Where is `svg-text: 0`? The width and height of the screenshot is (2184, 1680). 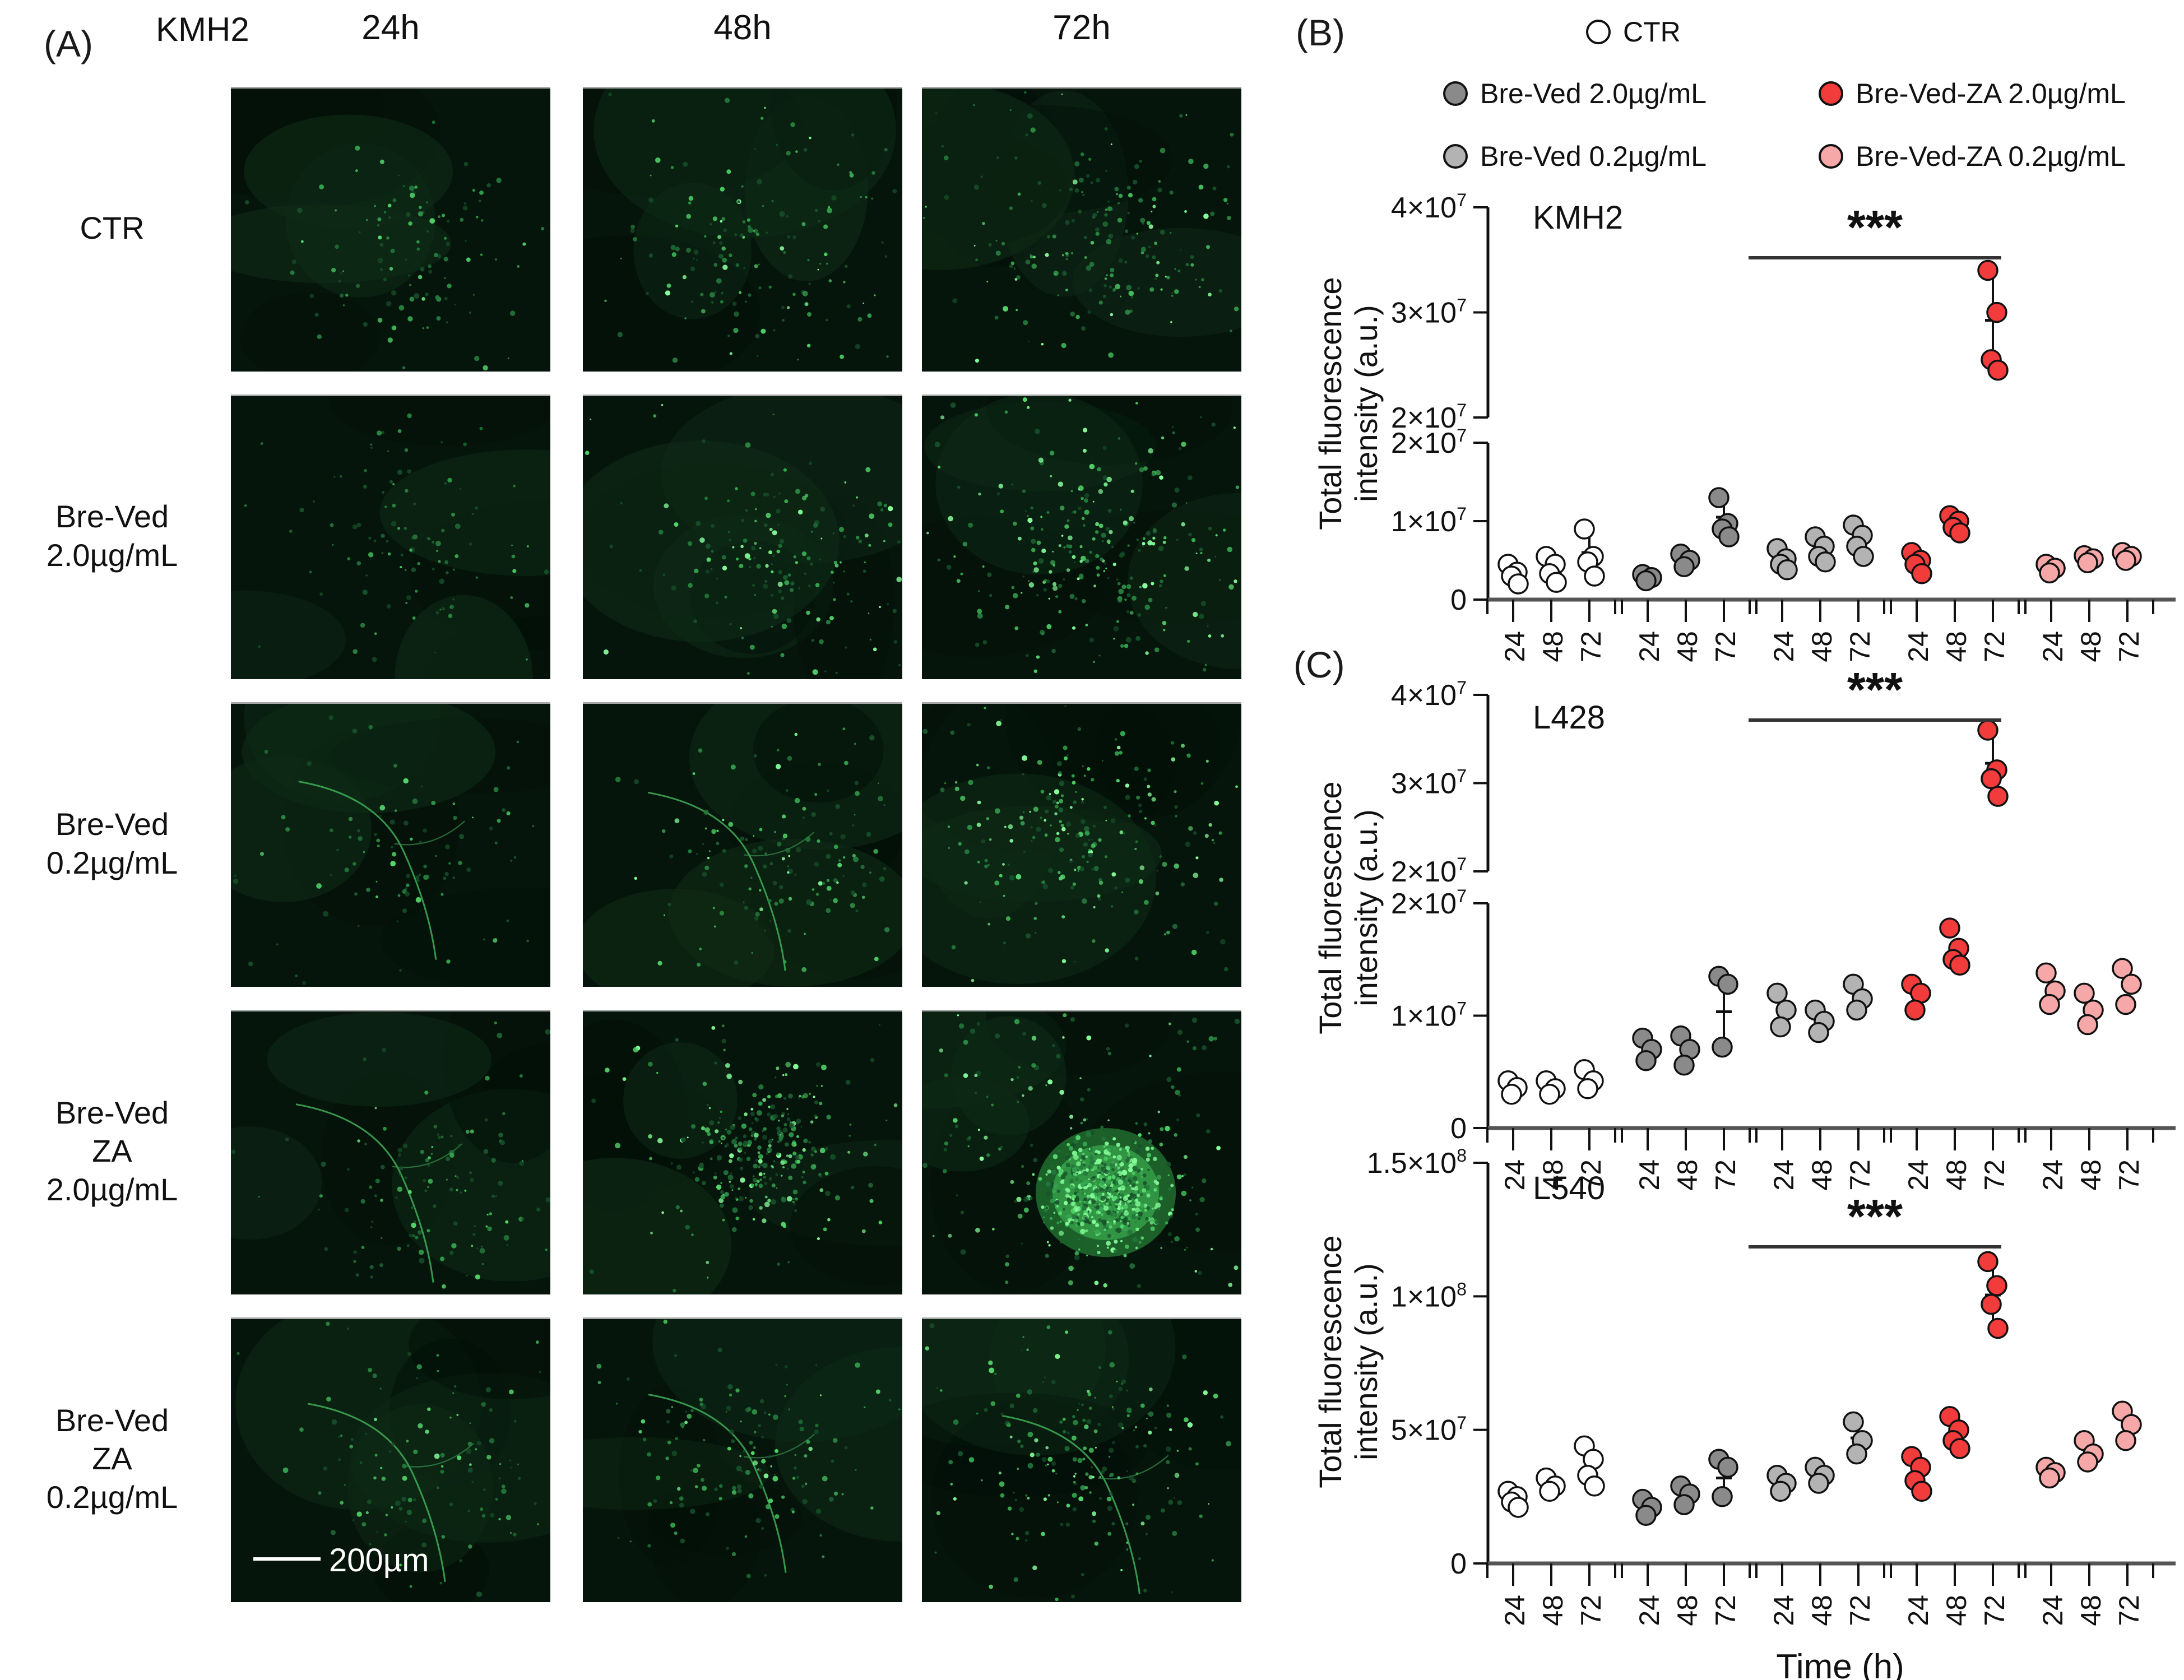 svg-text: 0 is located at coordinates (1458, 1564).